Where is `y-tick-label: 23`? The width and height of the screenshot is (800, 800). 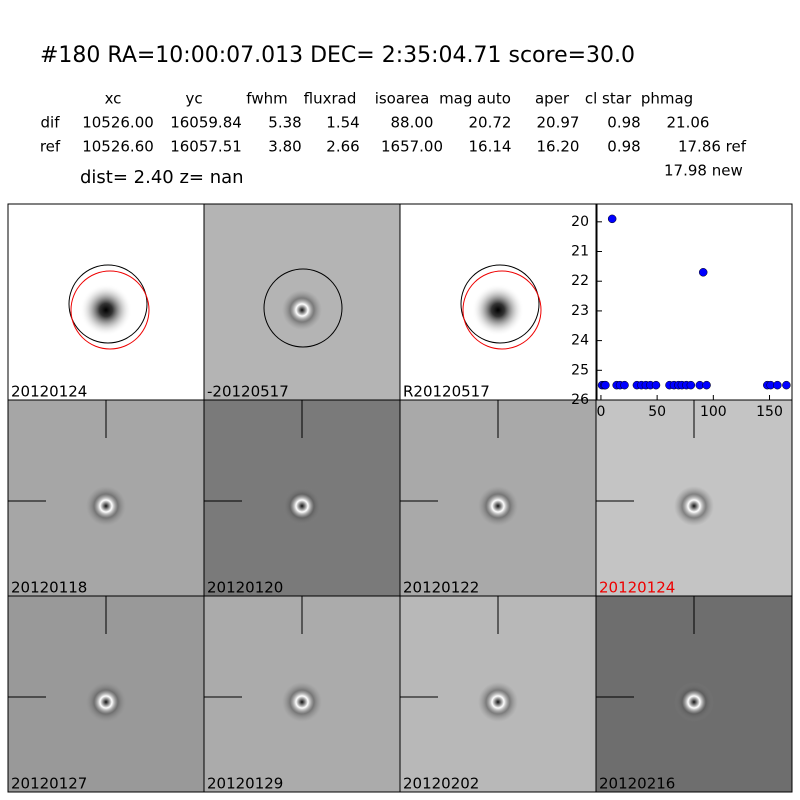
y-tick-label: 23 is located at coordinates (580, 311).